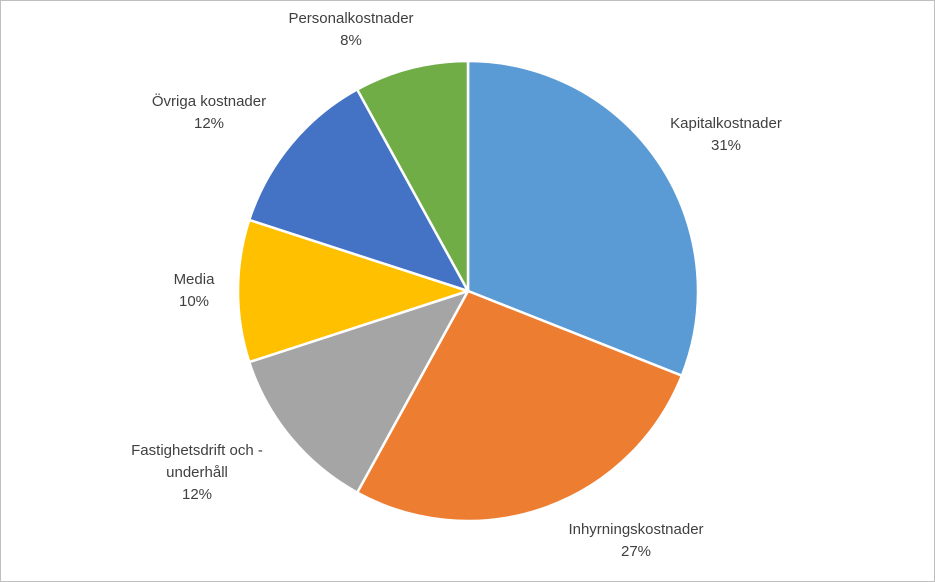 The image size is (935, 582). What do you see at coordinates (350, 29) in the screenshot?
I see `slice-label-personalkostnader: Personalkostnader 8%` at bounding box center [350, 29].